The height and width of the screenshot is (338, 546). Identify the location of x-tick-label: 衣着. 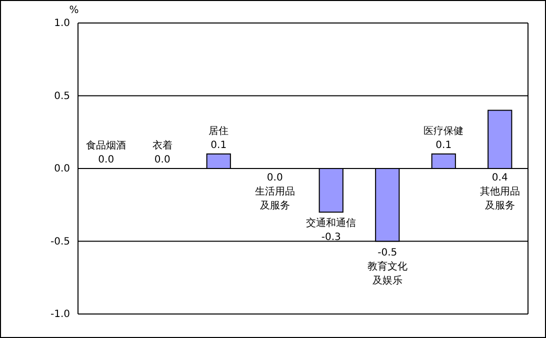
(162, 146).